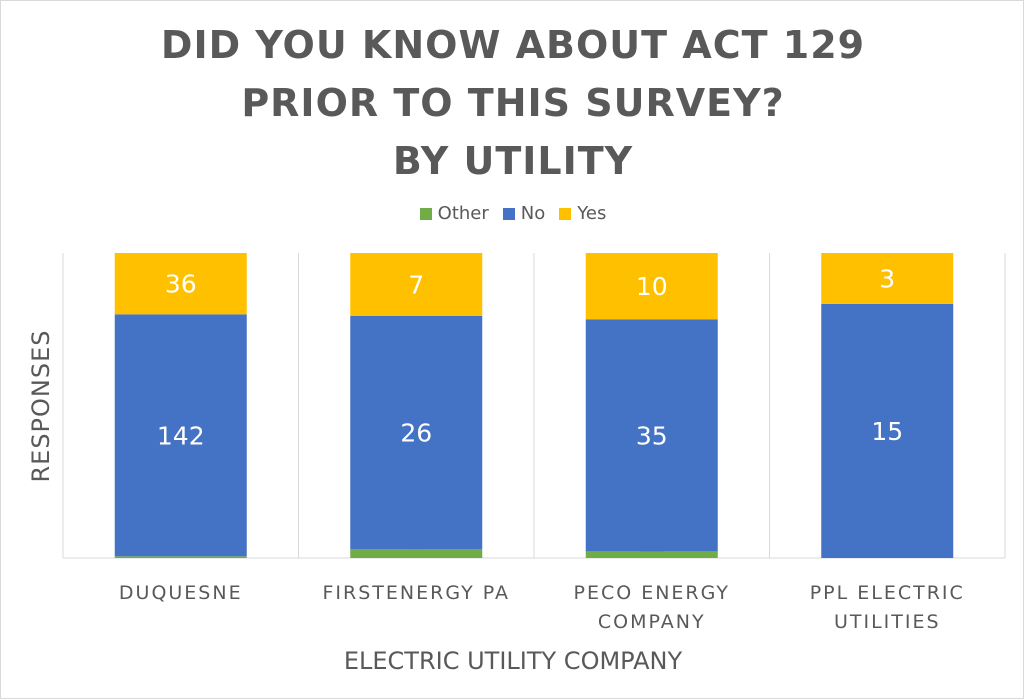 Image resolution: width=1024 pixels, height=699 pixels. What do you see at coordinates (181, 593) in the screenshot?
I see `x-tick-label: DUQUESNE` at bounding box center [181, 593].